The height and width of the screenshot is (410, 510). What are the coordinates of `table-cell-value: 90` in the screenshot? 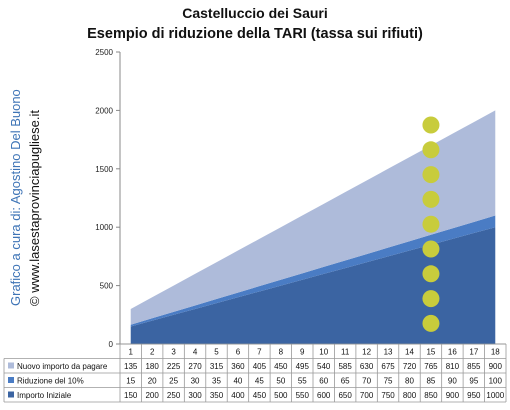 It's located at (452, 381).